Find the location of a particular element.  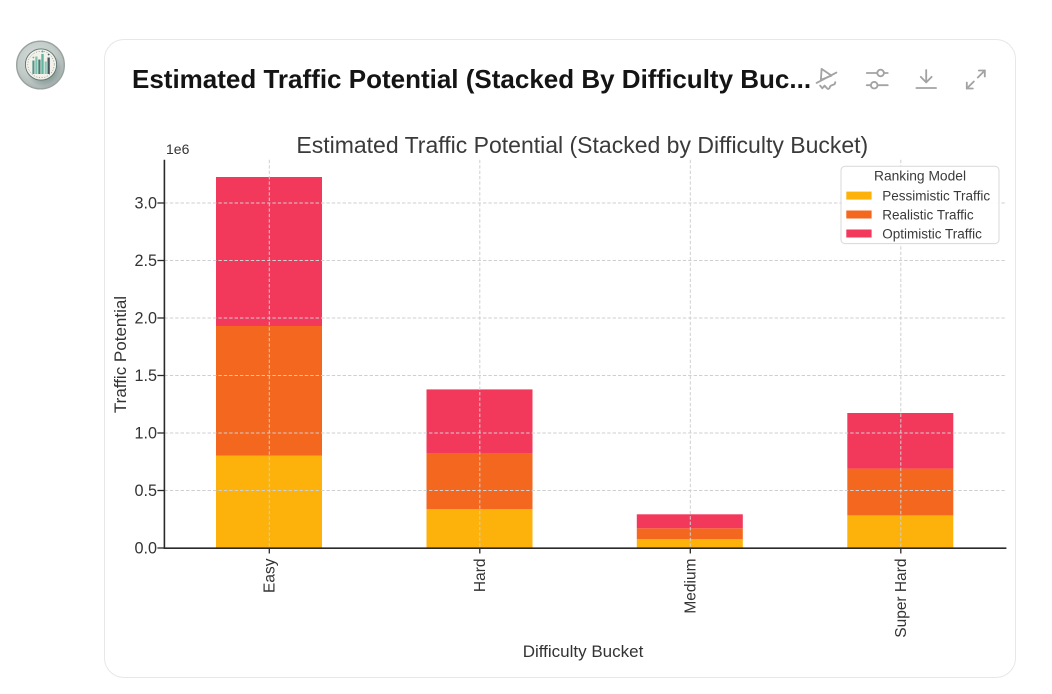

svg-text: 3.0 is located at coordinates (145, 203).